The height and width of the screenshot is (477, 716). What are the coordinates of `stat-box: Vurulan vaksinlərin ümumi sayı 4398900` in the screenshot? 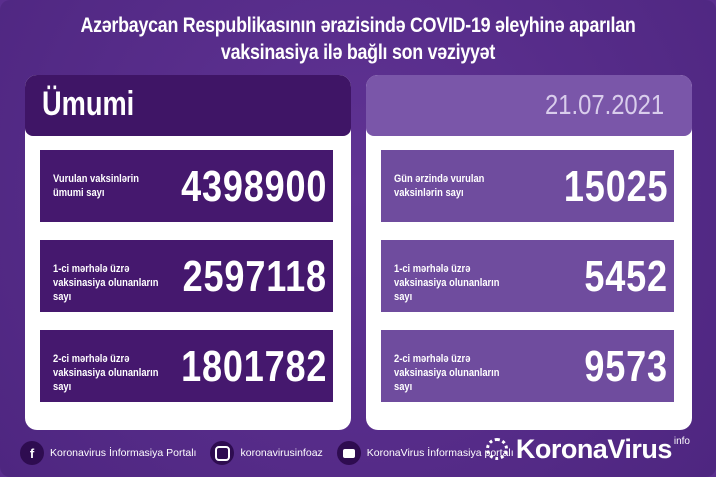 It's located at (186, 186).